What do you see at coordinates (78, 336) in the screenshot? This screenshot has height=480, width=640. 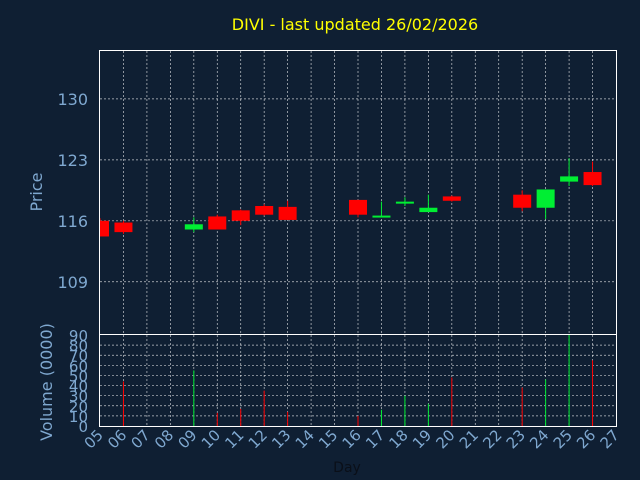 I see `volume-tick-label: 90` at bounding box center [78, 336].